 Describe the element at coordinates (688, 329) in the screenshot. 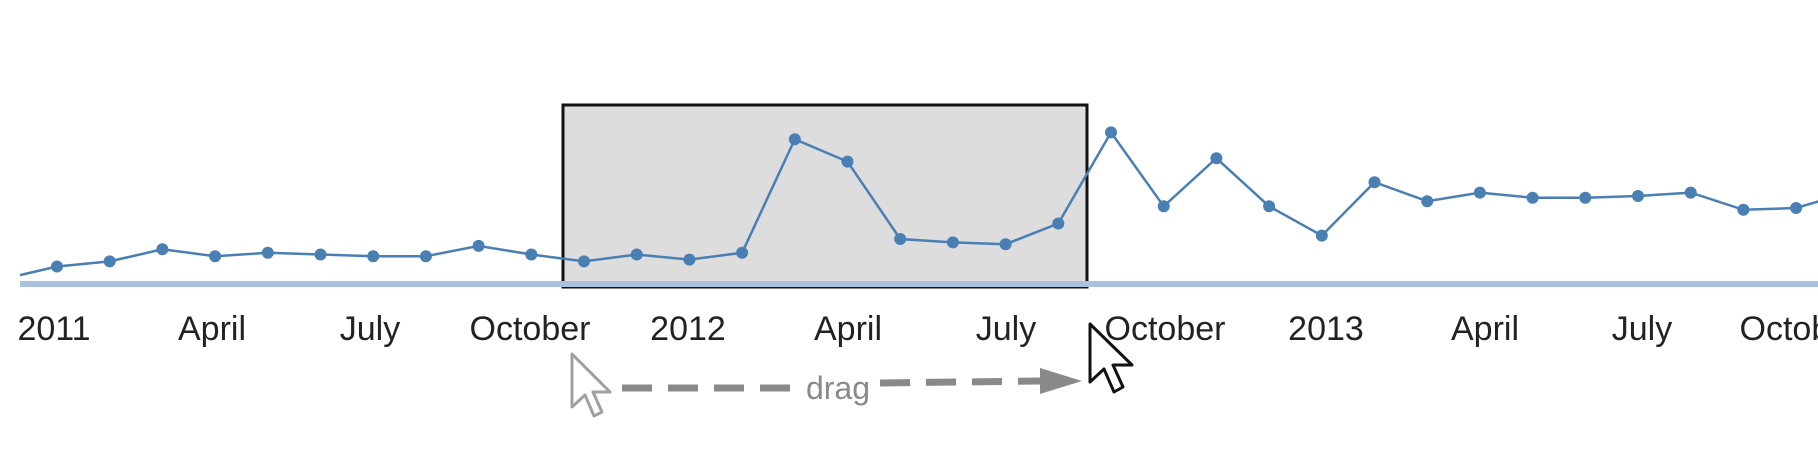

I see `x-tick-label: 2012` at that location.